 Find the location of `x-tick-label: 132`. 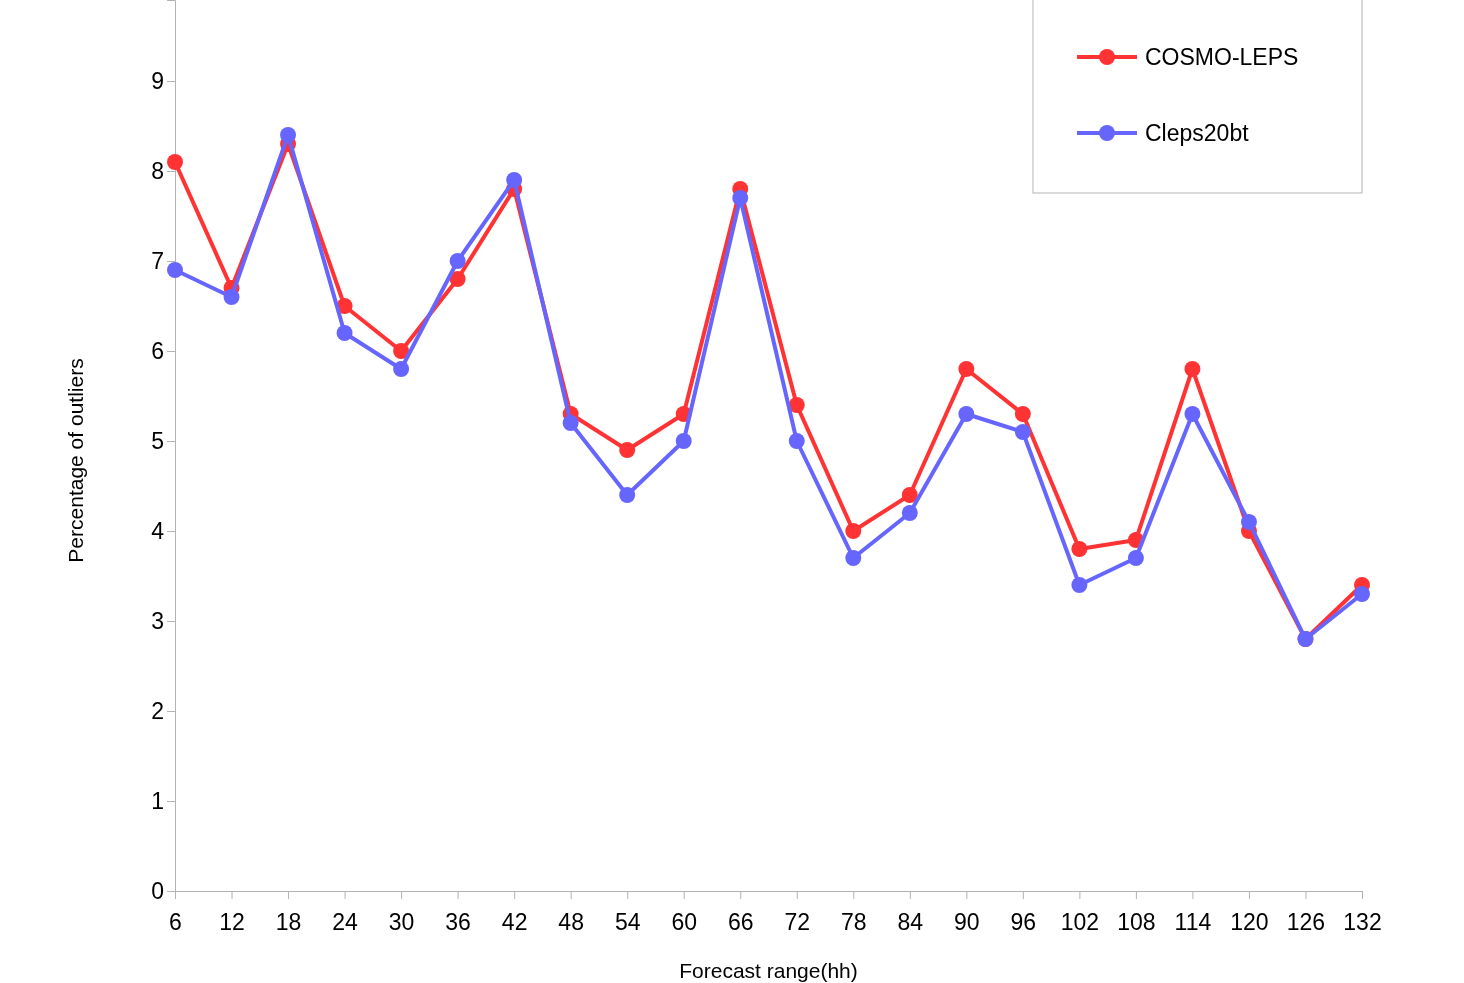

x-tick-label: 132 is located at coordinates (1362, 921).